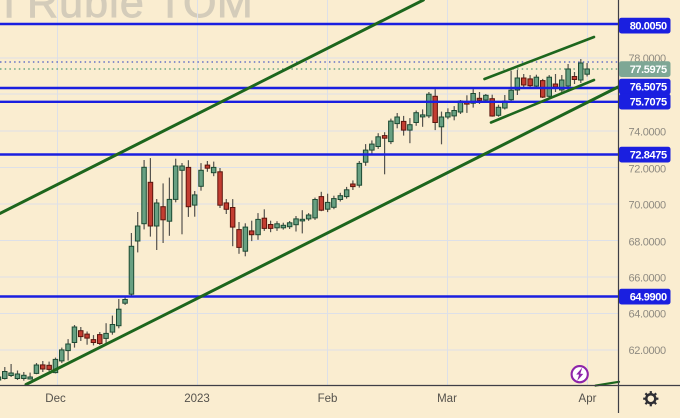  I want to click on svg-text: 76.5075, so click(648, 88).